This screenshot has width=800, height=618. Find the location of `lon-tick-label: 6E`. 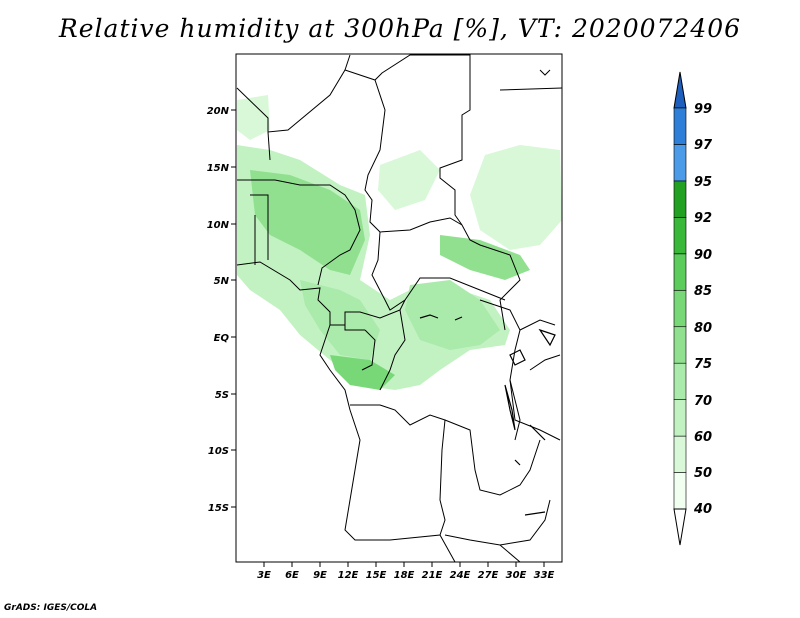

lon-tick-label: 6E is located at coordinates (292, 575).